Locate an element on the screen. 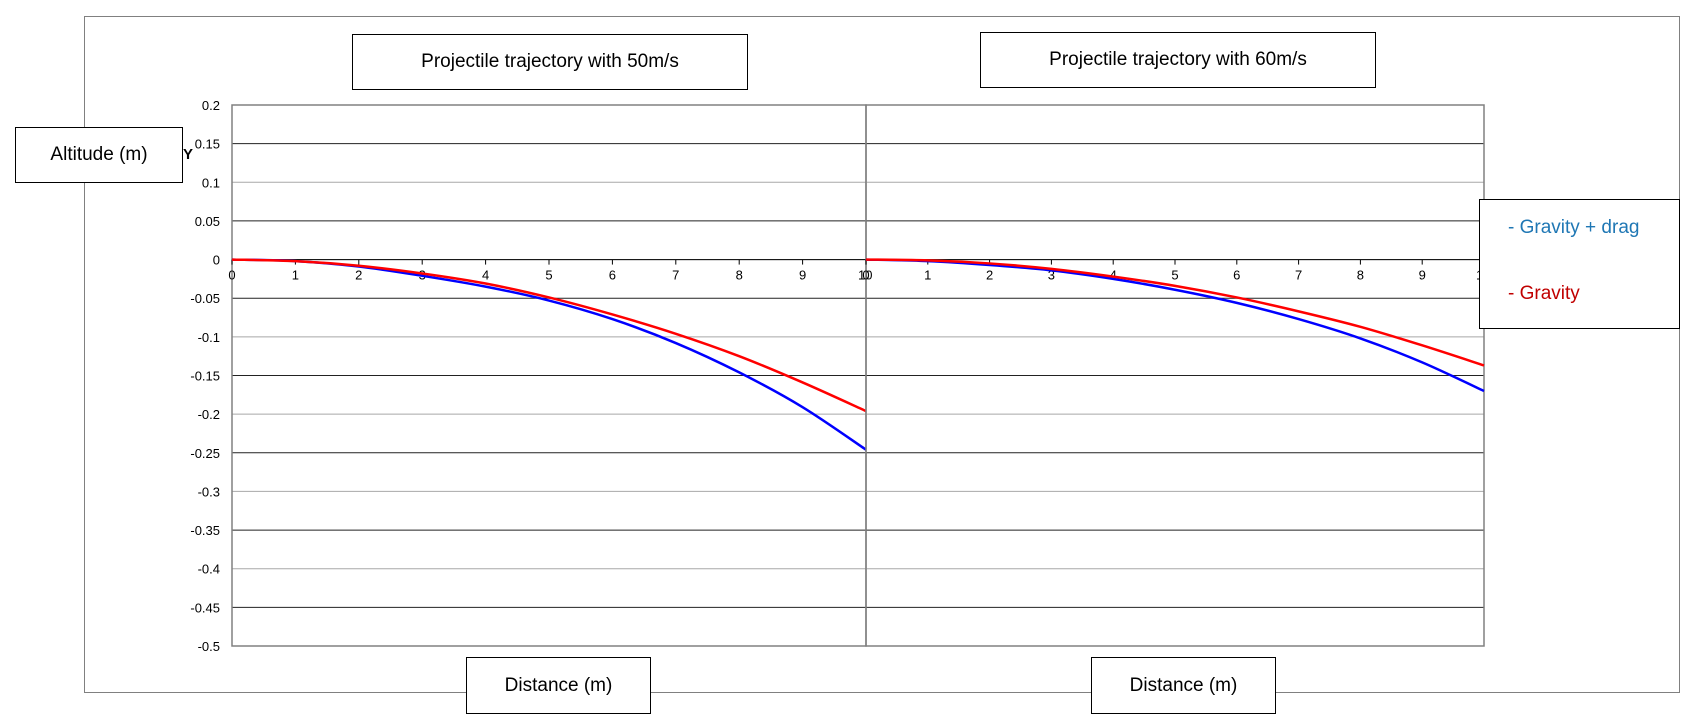 This screenshot has width=1695, height=721. y-tick-label: 0 is located at coordinates (216, 260).